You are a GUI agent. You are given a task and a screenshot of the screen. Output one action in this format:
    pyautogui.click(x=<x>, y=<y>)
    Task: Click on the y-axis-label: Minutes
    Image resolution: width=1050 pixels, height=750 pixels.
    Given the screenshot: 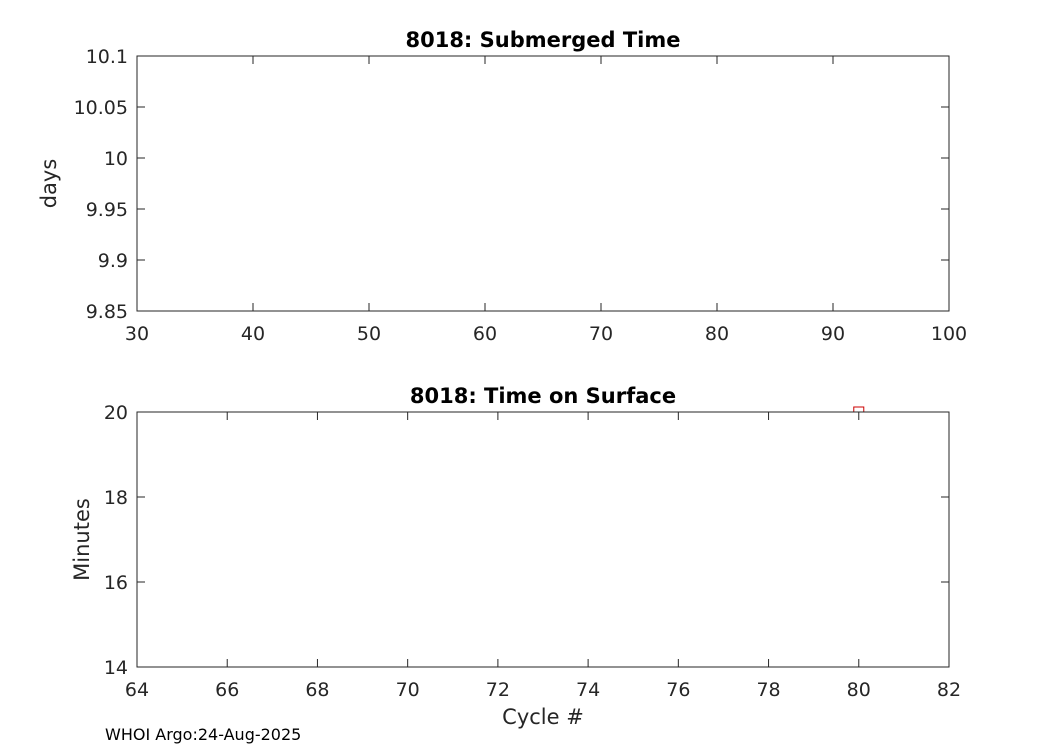 What is the action you would take?
    pyautogui.click(x=82, y=539)
    